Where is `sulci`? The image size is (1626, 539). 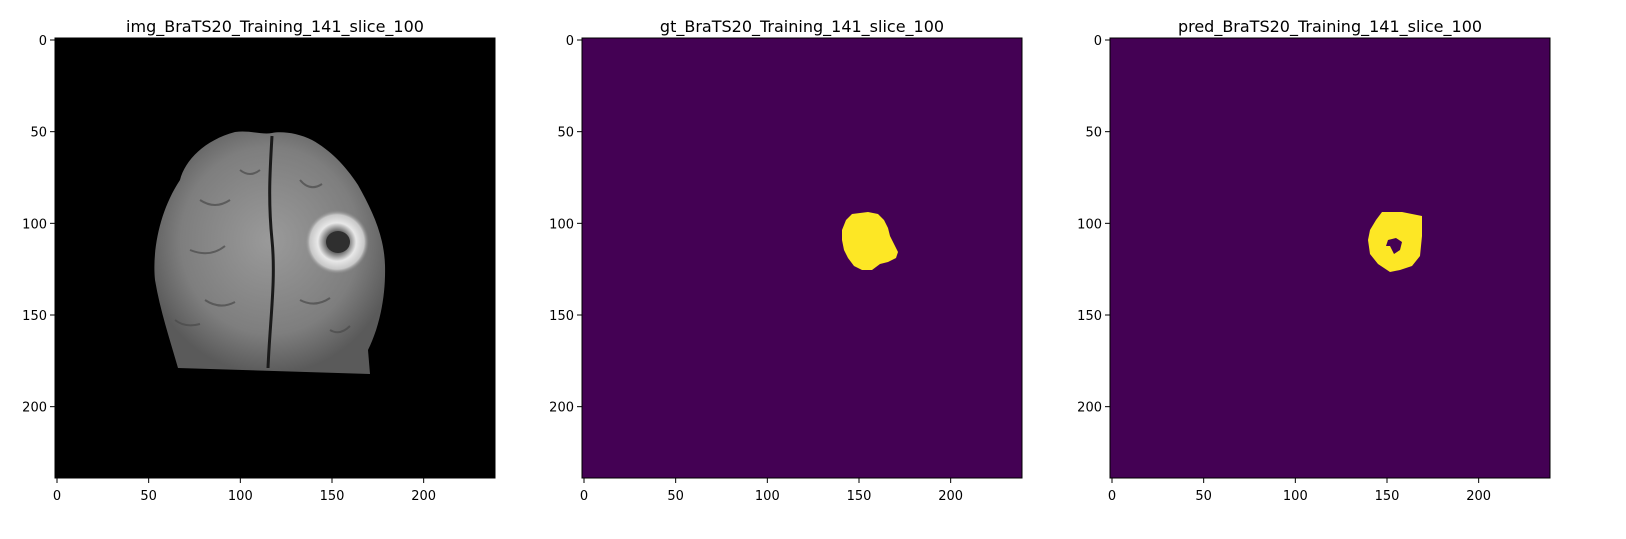
sulci is located at coordinates (262, 251).